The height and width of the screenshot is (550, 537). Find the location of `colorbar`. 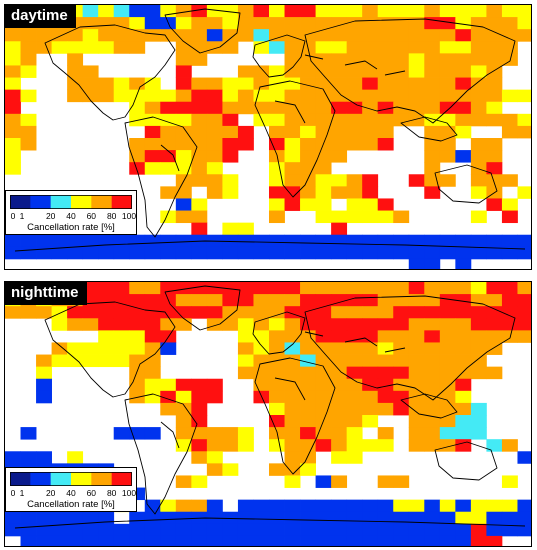

colorbar is located at coordinates (71, 202).